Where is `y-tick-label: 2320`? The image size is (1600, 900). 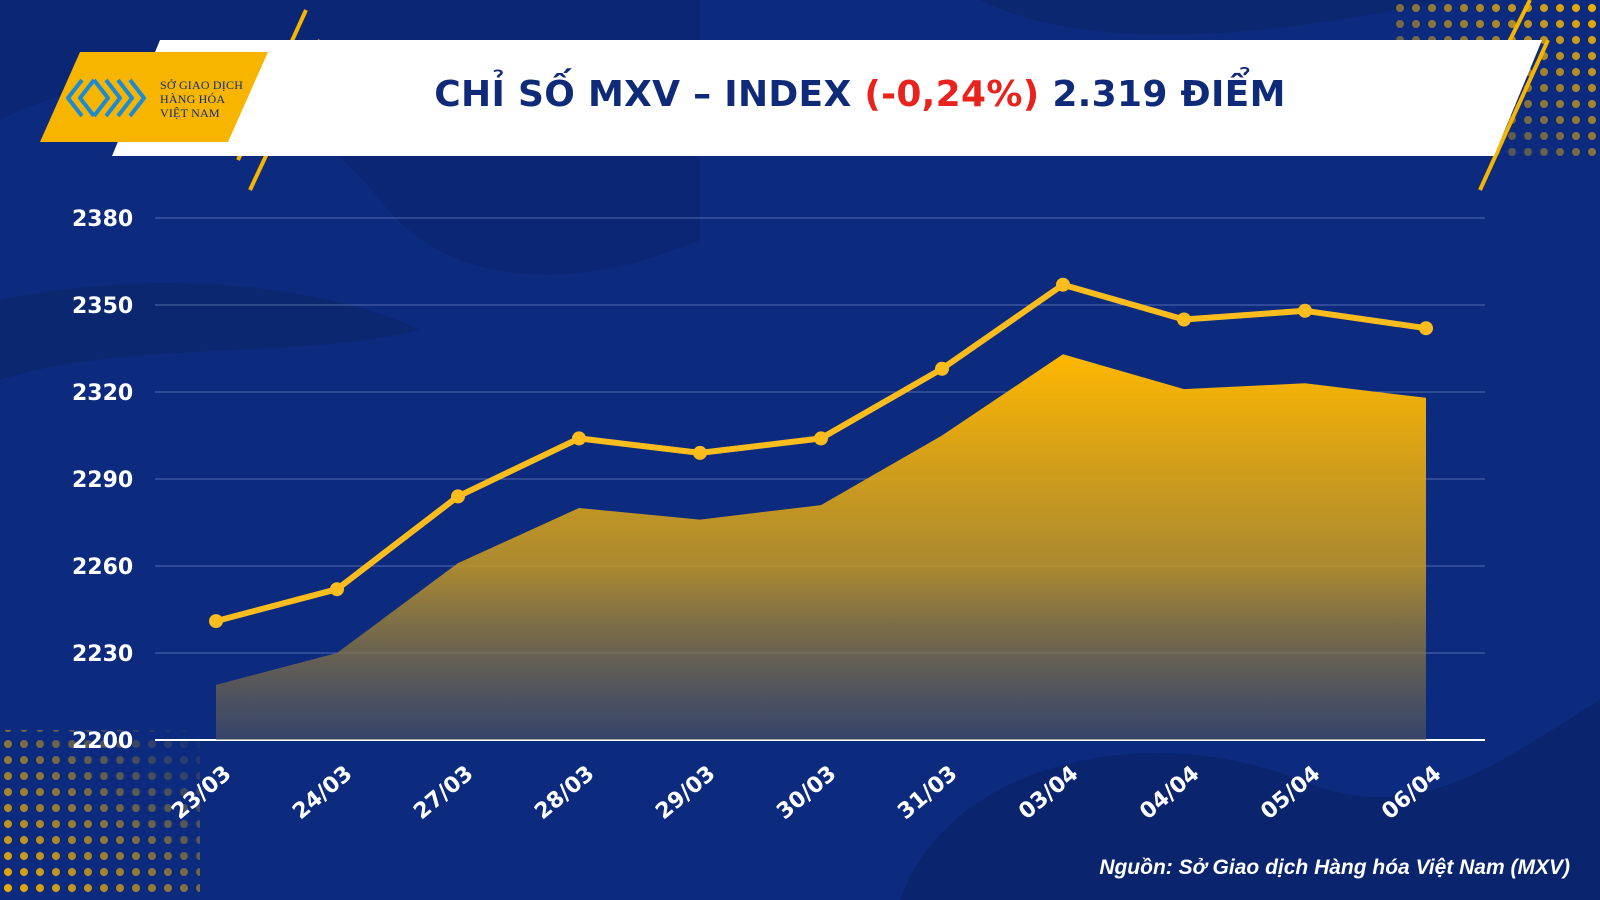 y-tick-label: 2320 is located at coordinates (102, 393).